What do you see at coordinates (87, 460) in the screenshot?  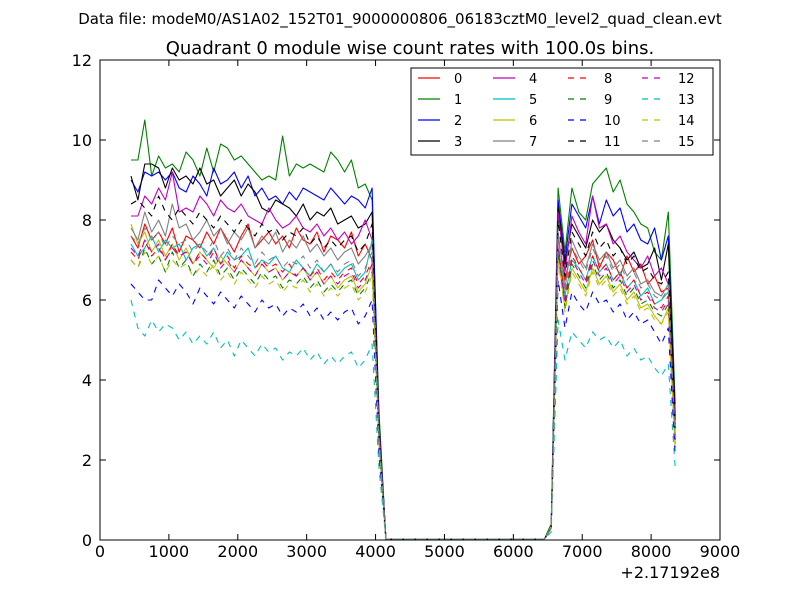 I see `y-tick-label: 2` at bounding box center [87, 460].